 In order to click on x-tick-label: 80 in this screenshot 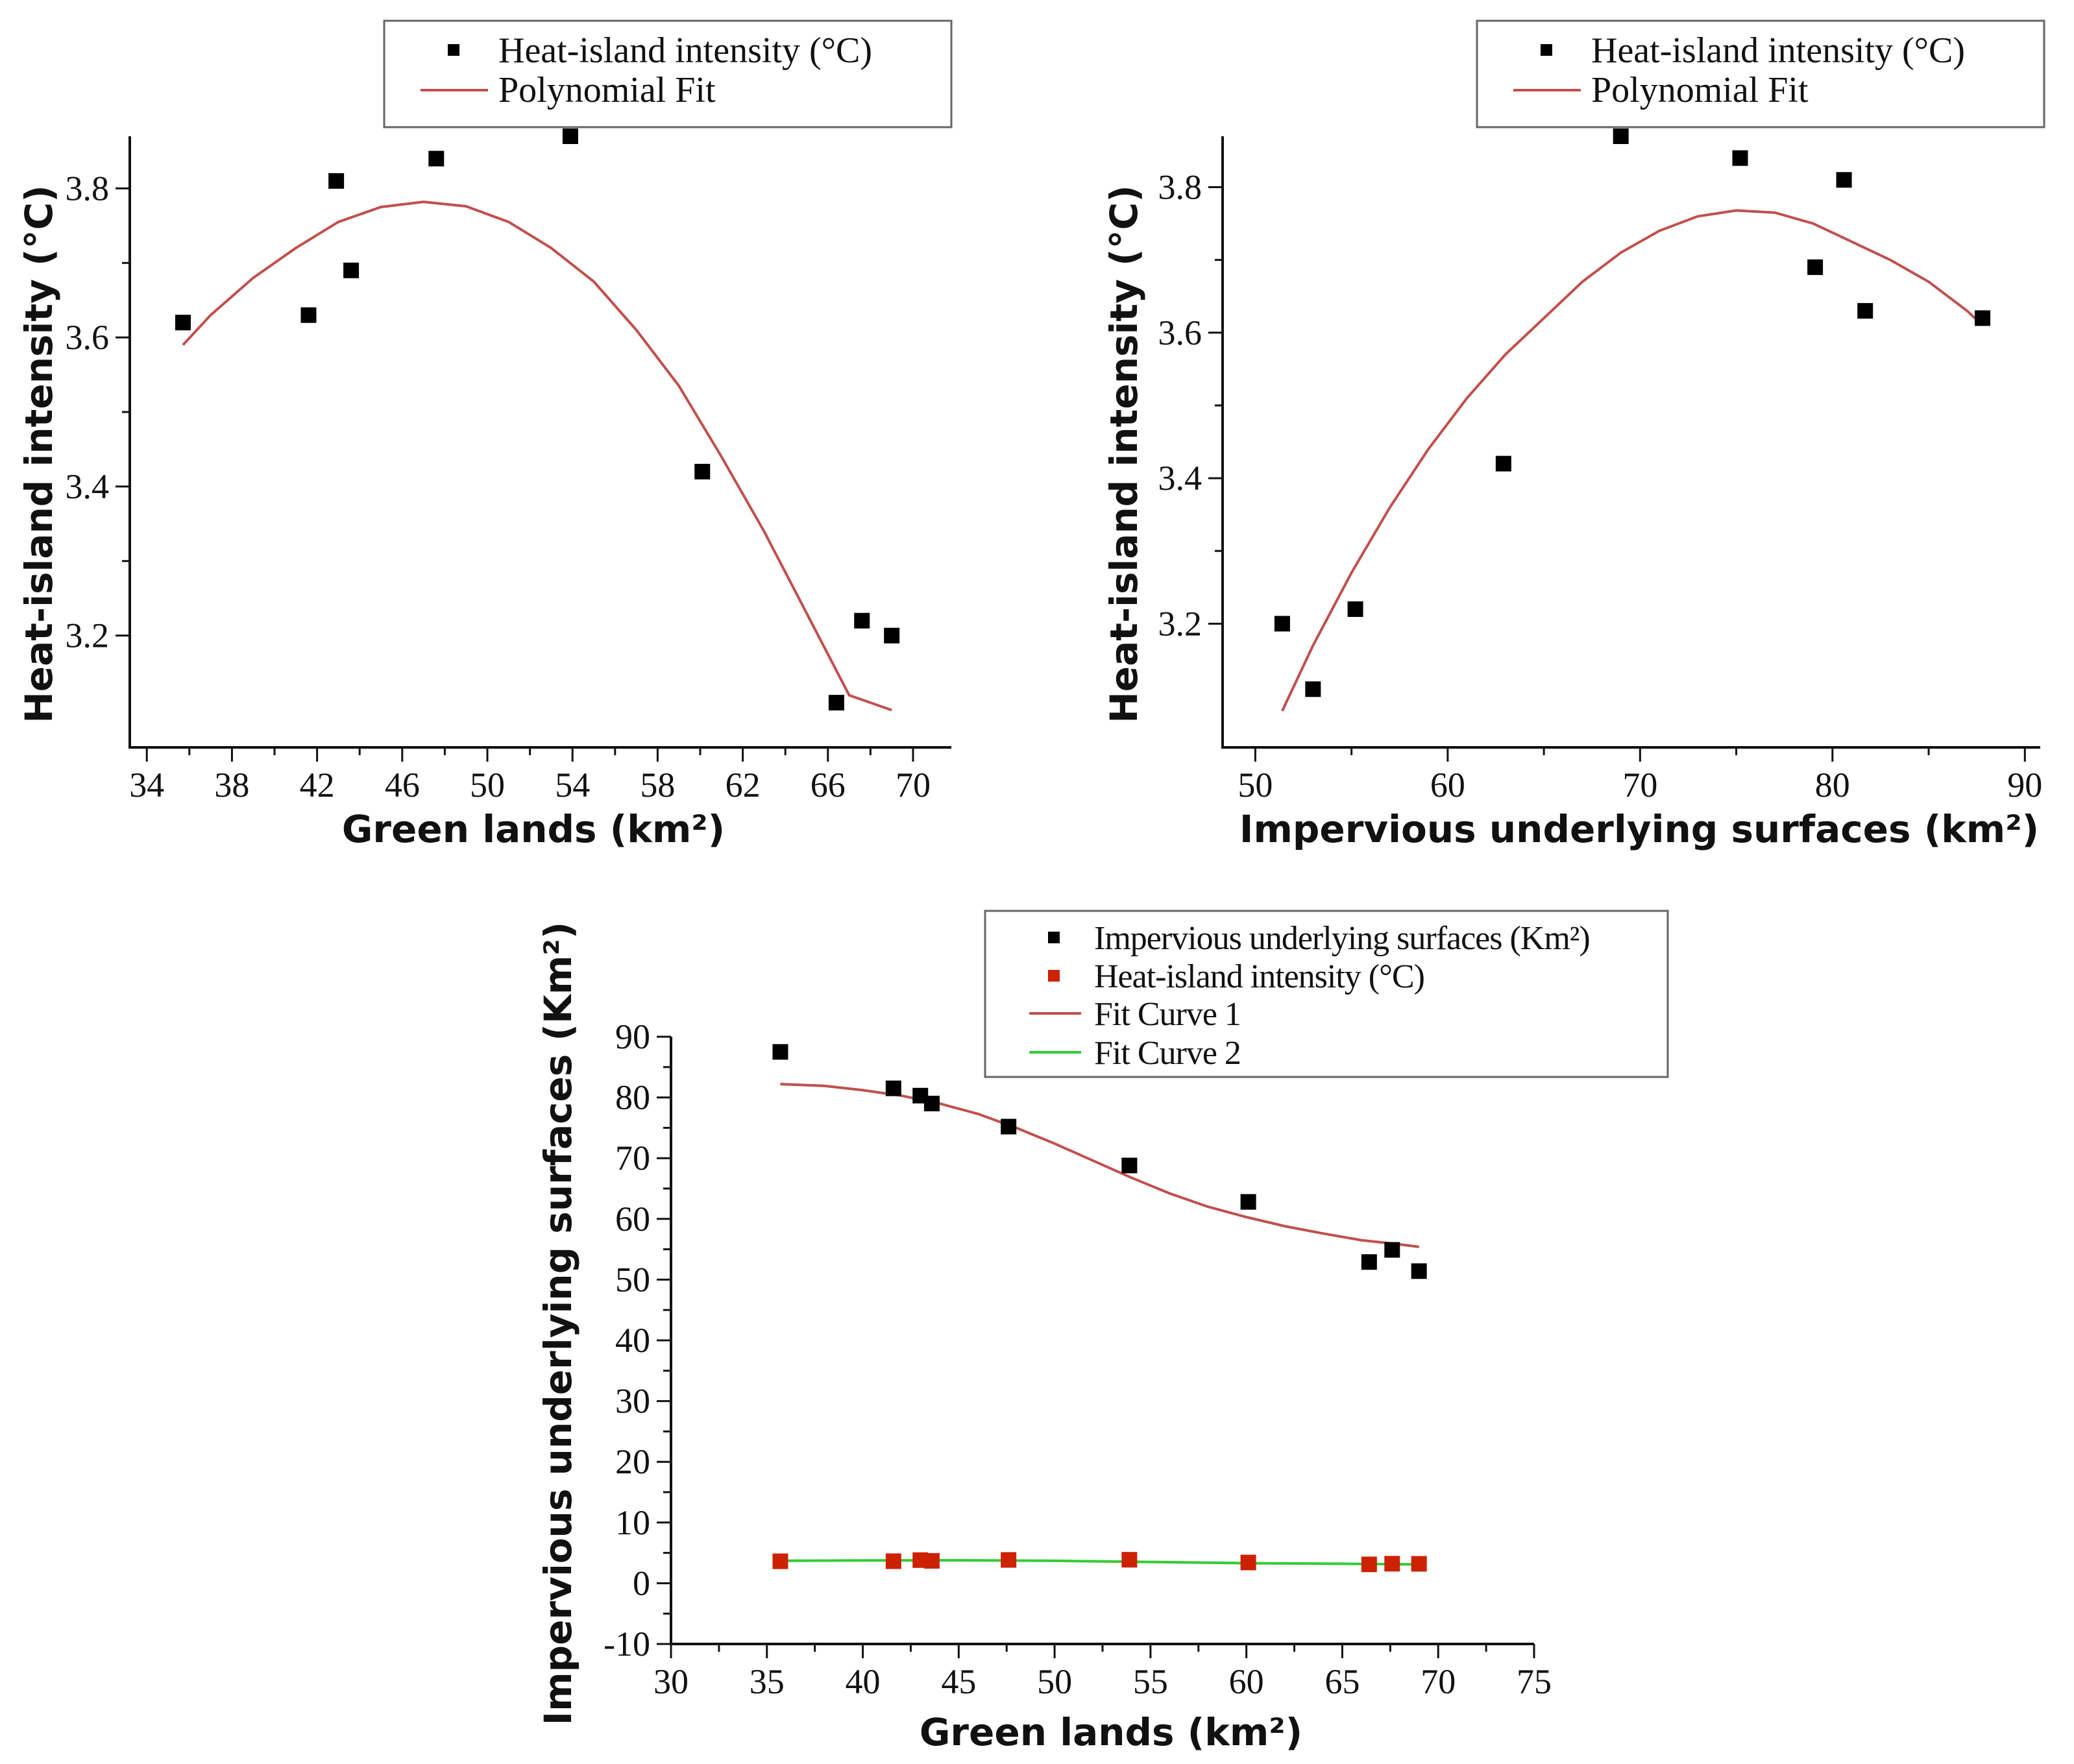, I will do `click(1832, 785)`.